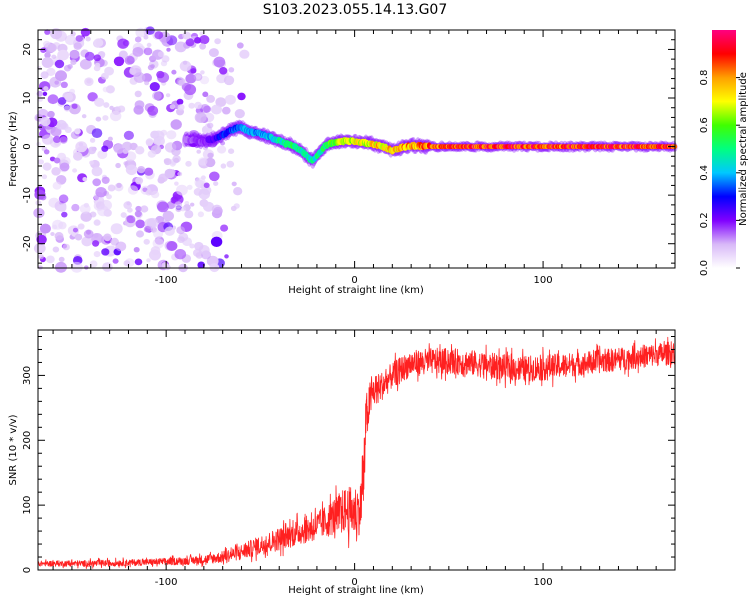 This screenshot has height=600, width=750. What do you see at coordinates (356, 590) in the screenshot?
I see `snr-xlabel: Height of straight line (km)` at bounding box center [356, 590].